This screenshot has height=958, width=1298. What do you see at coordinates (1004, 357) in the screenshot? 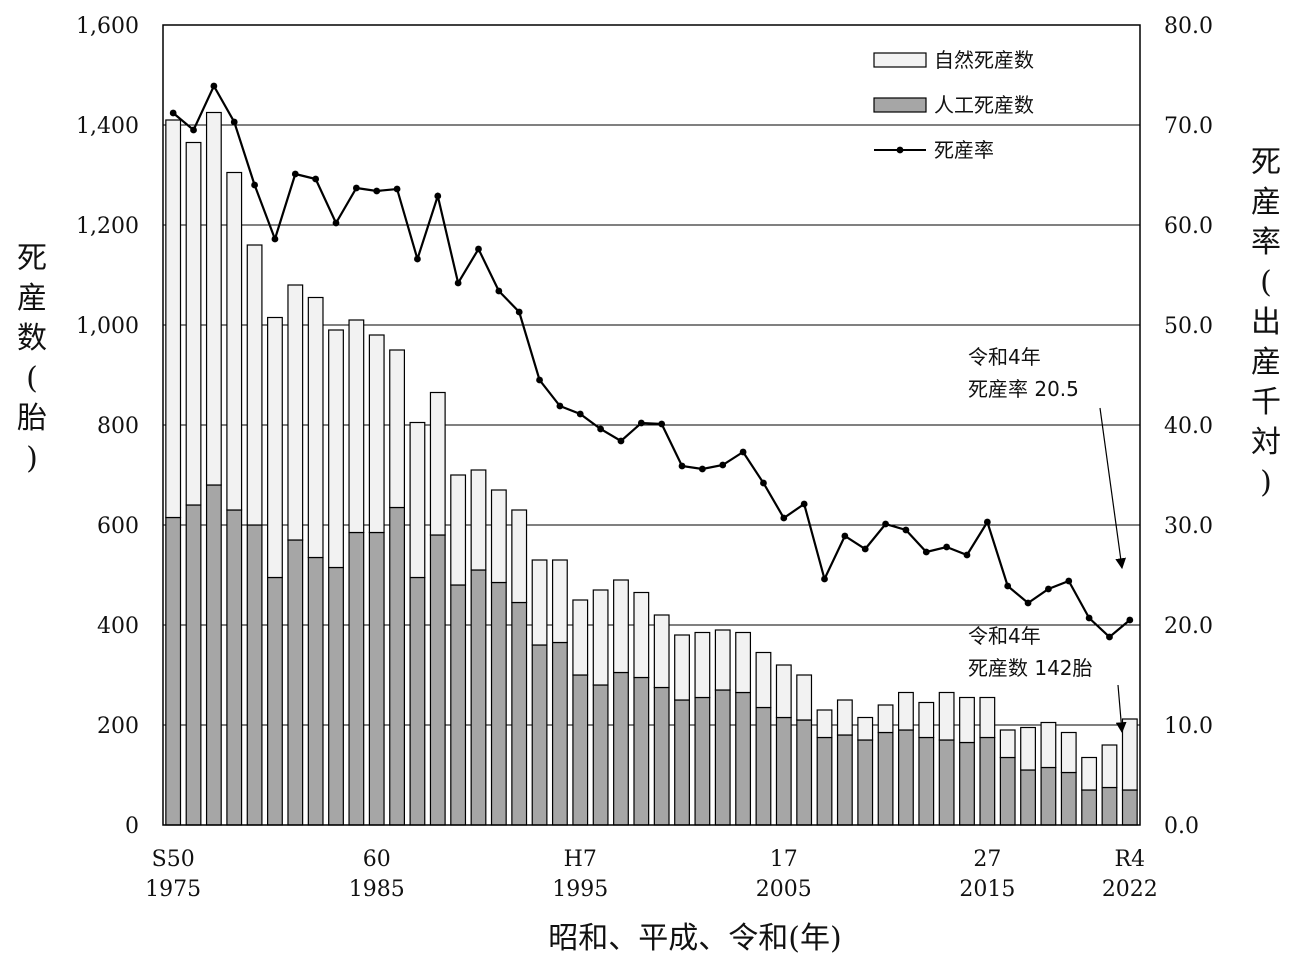
I see `annotation-rate-line1: 令和4年` at bounding box center [1004, 357].